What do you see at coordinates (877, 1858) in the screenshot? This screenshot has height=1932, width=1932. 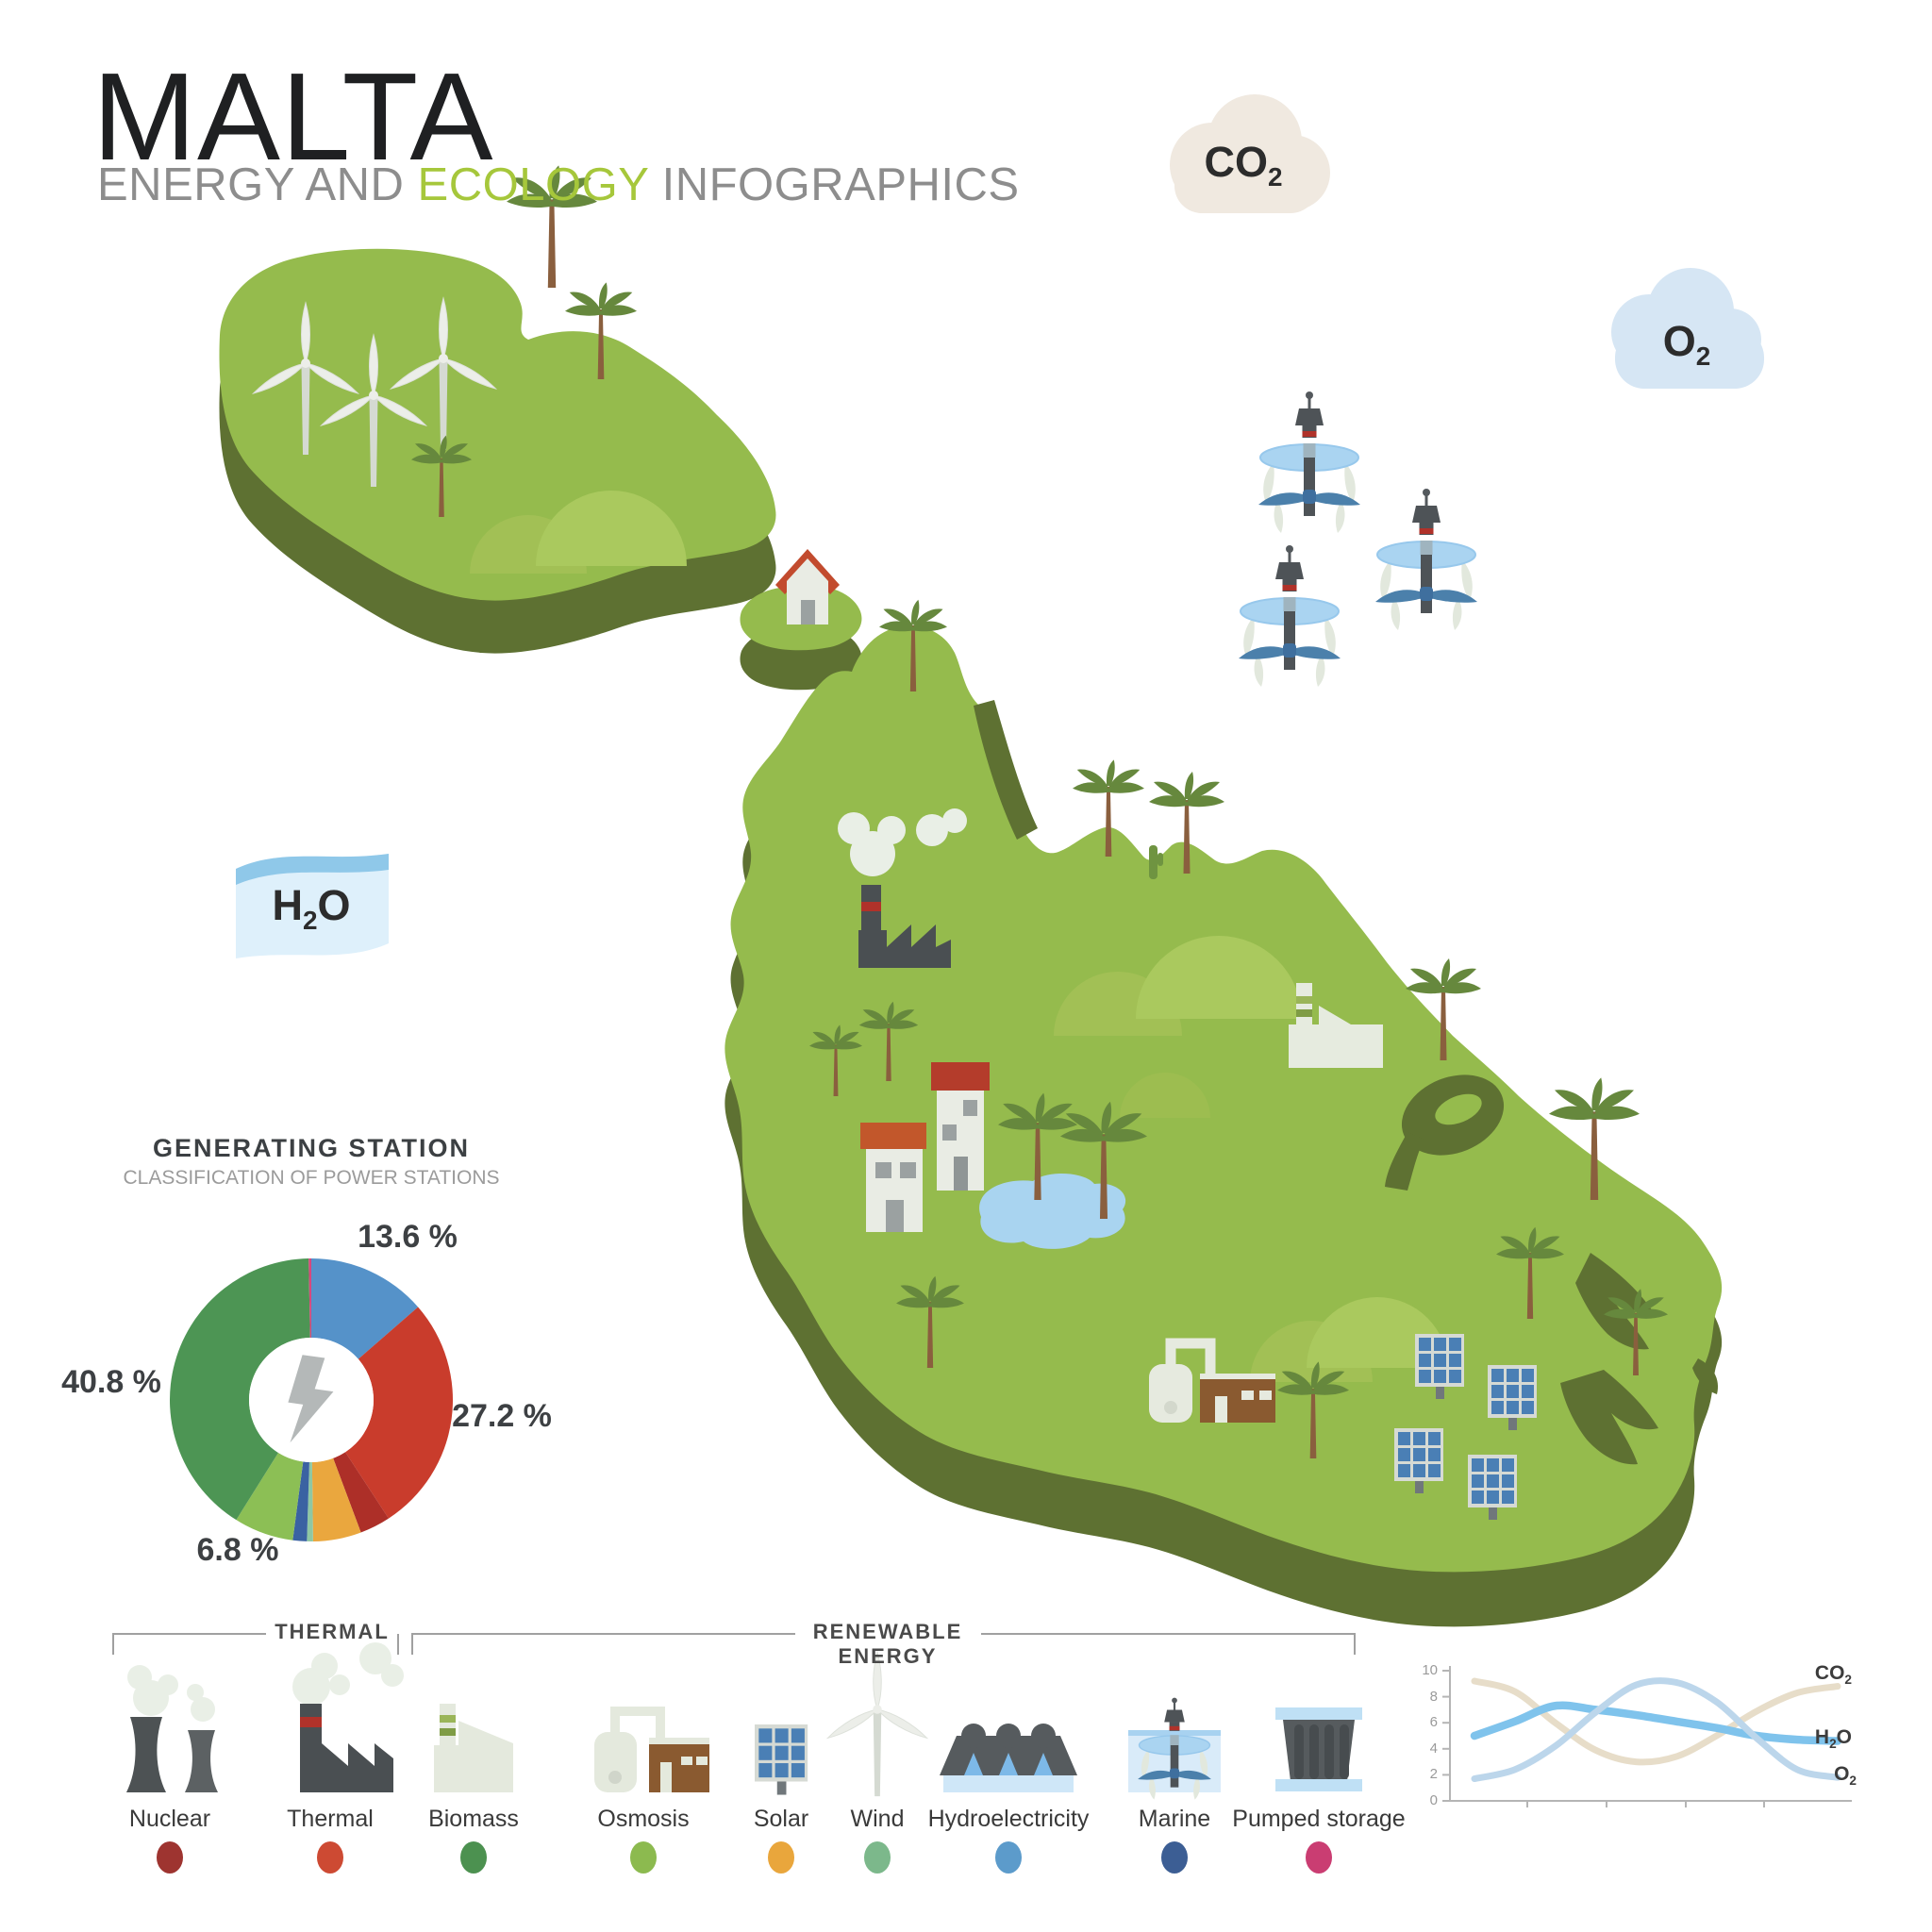 I see `legend-dot-wind` at bounding box center [877, 1858].